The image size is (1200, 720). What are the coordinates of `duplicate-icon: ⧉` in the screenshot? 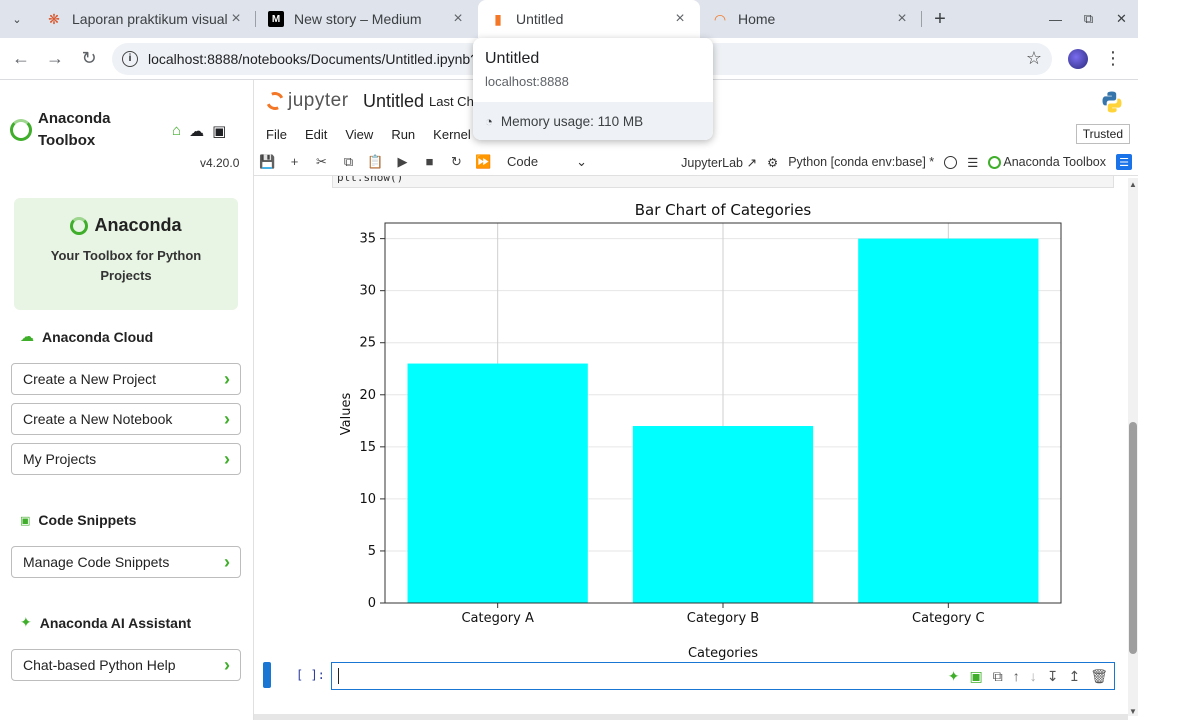 It's located at (997, 676).